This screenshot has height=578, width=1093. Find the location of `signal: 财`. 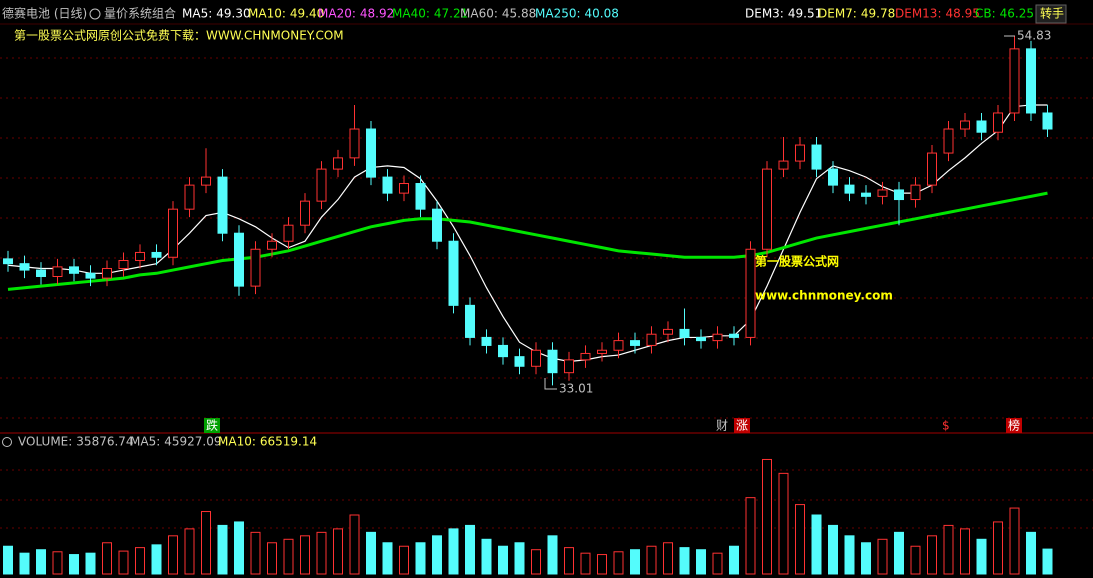

signal: 财 is located at coordinates (722, 426).